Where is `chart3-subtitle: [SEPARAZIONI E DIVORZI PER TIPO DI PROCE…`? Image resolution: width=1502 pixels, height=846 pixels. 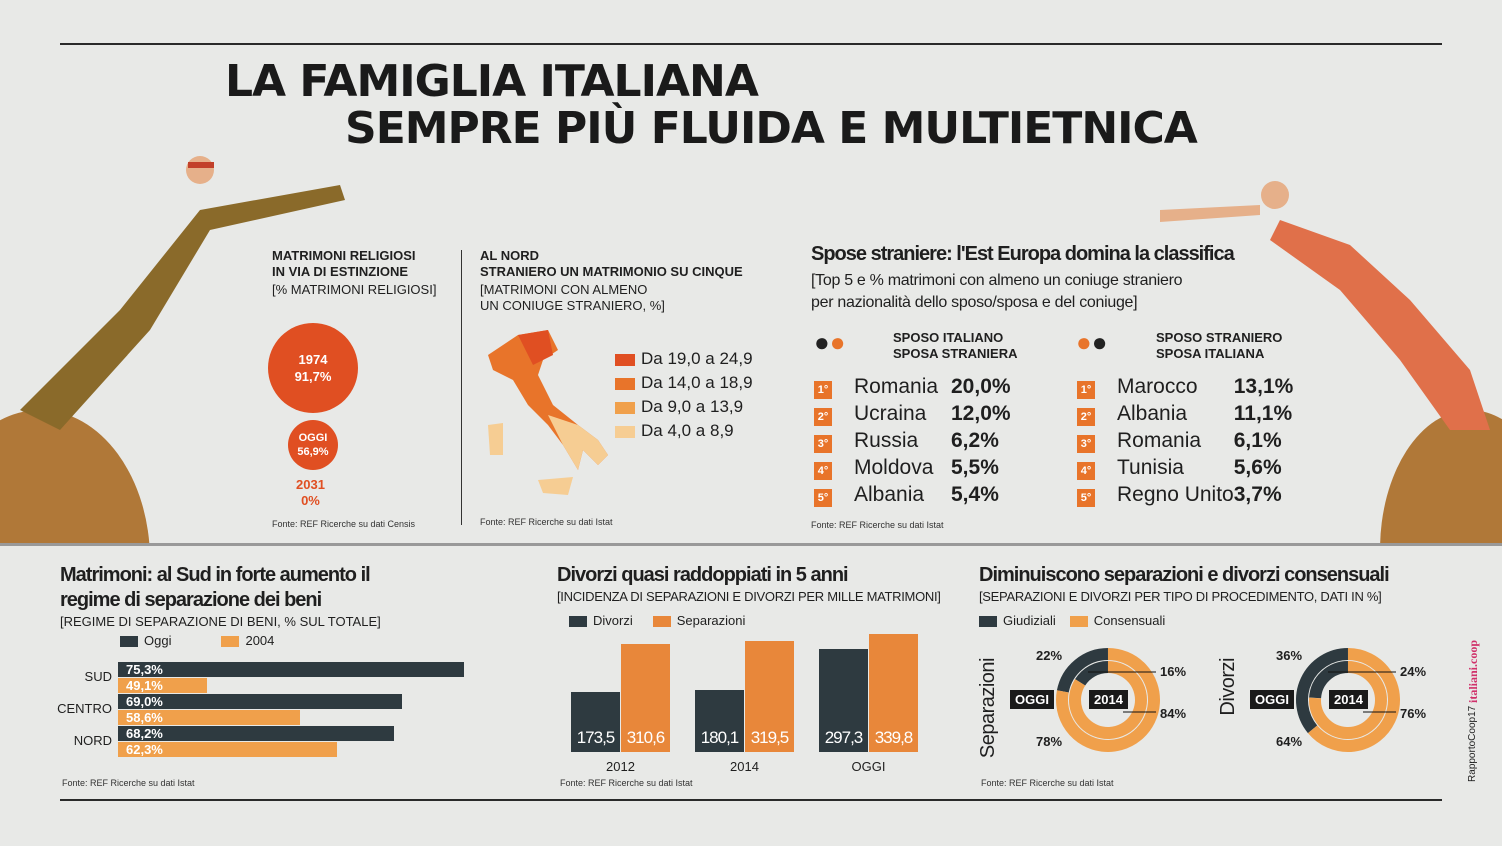 chart3-subtitle: [SEPARAZIONI E DIVORZI PER TIPO DI PROCE… is located at coordinates (1180, 596).